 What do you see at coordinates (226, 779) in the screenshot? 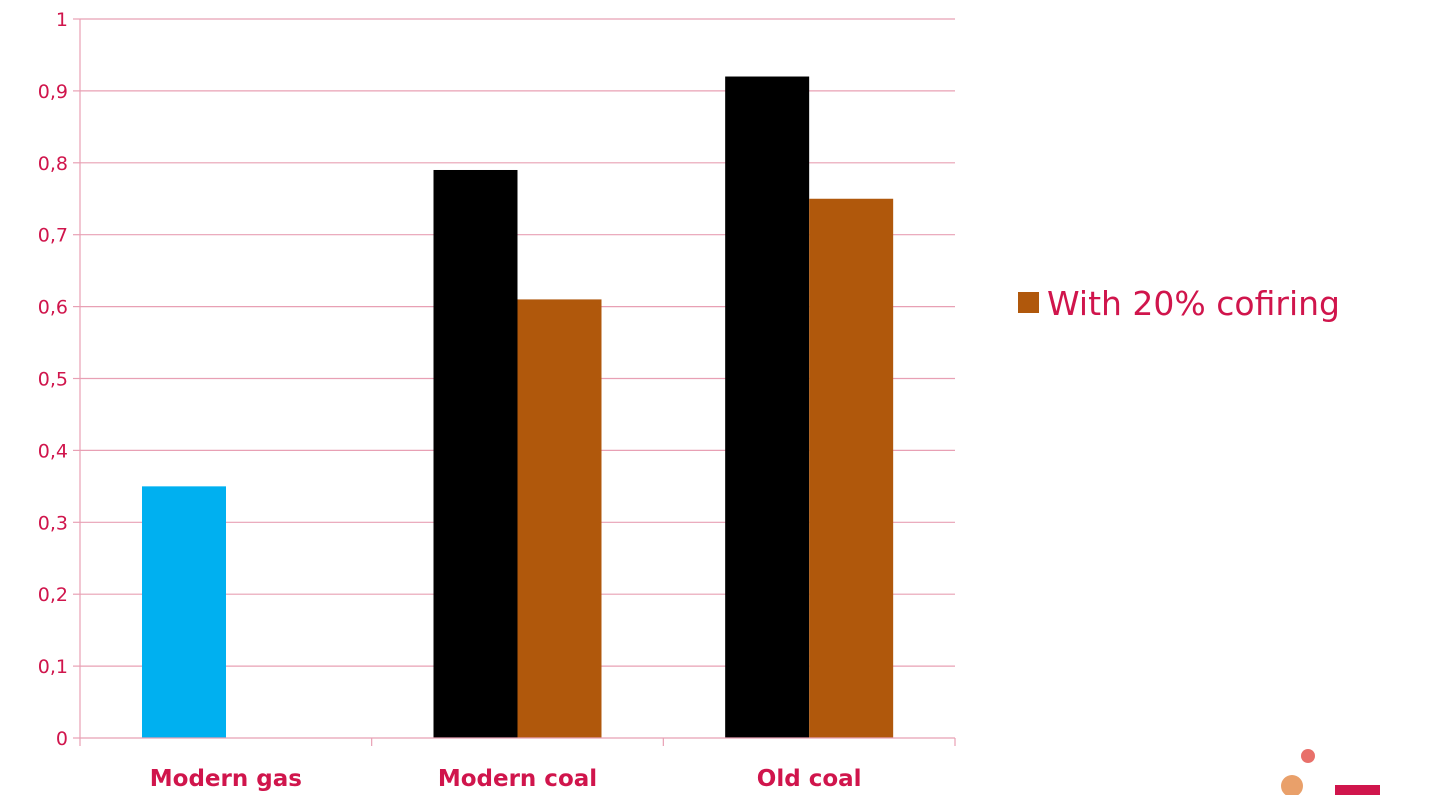
I see `x-category-label: Modern gas` at bounding box center [226, 779].